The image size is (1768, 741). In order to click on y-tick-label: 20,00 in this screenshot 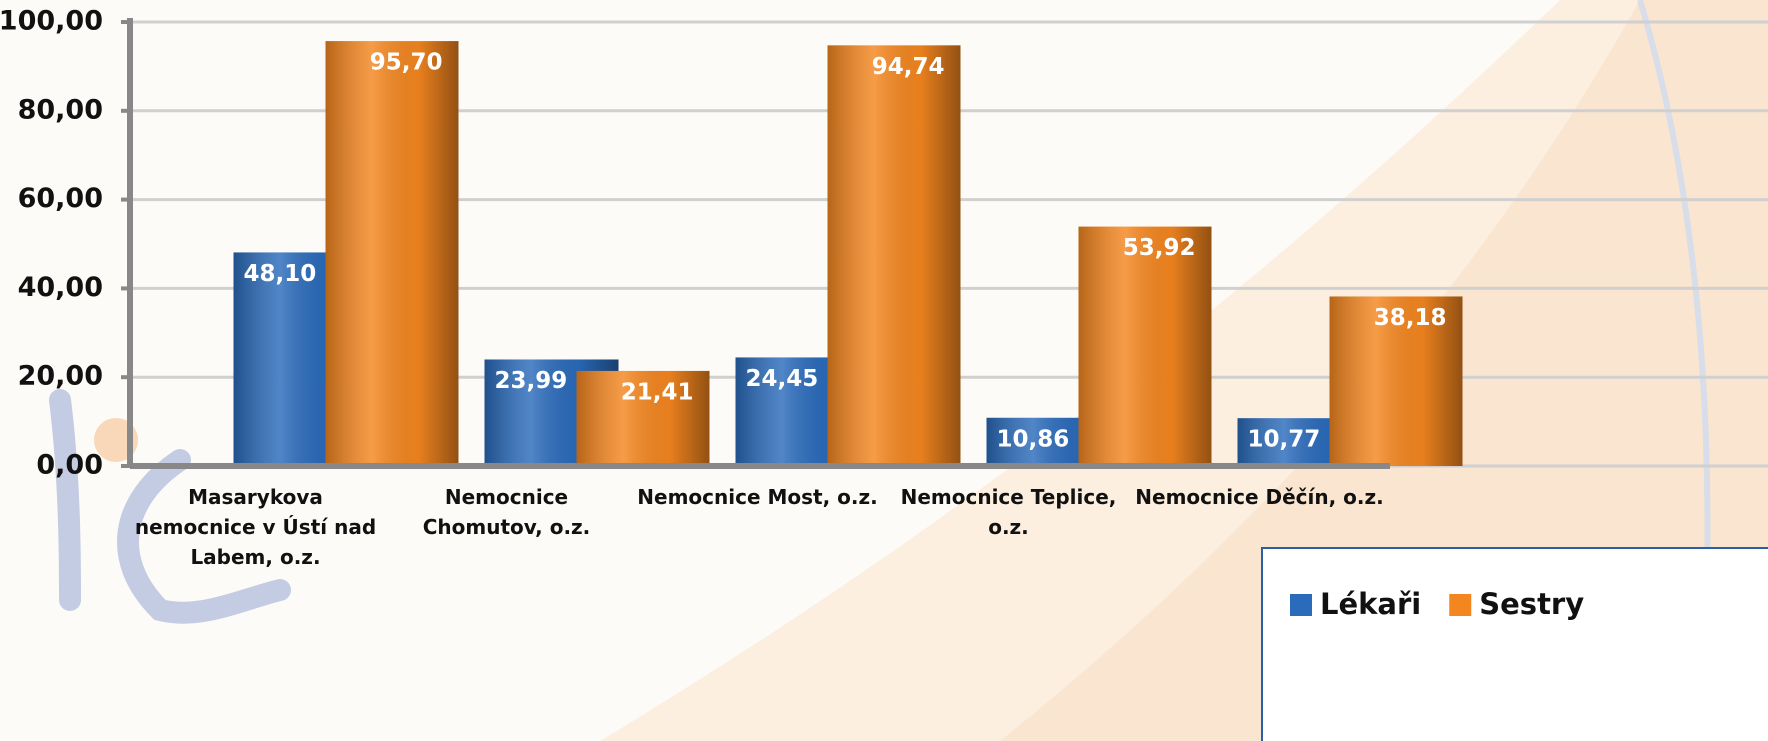, I will do `click(60, 376)`.